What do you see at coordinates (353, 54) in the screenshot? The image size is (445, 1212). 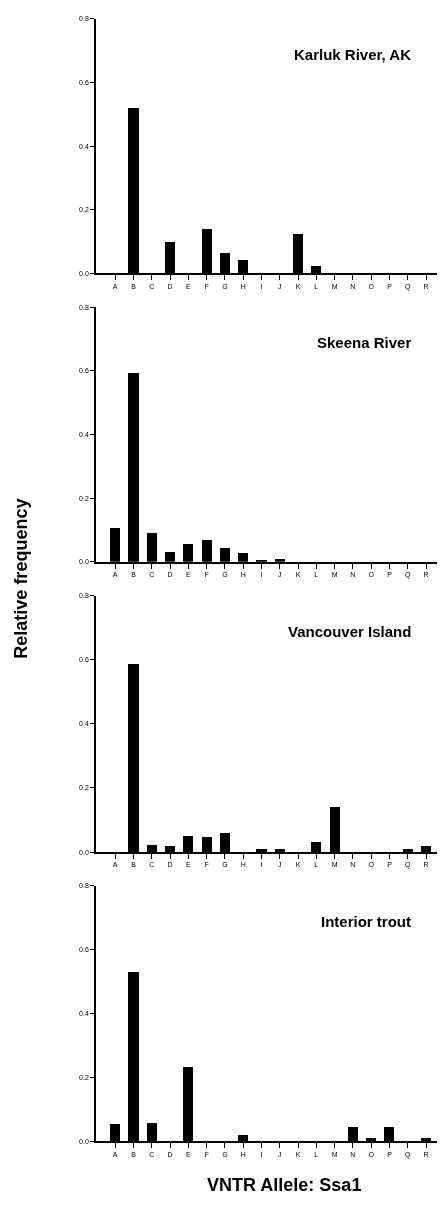 I see `text: Karluk River, AK` at bounding box center [353, 54].